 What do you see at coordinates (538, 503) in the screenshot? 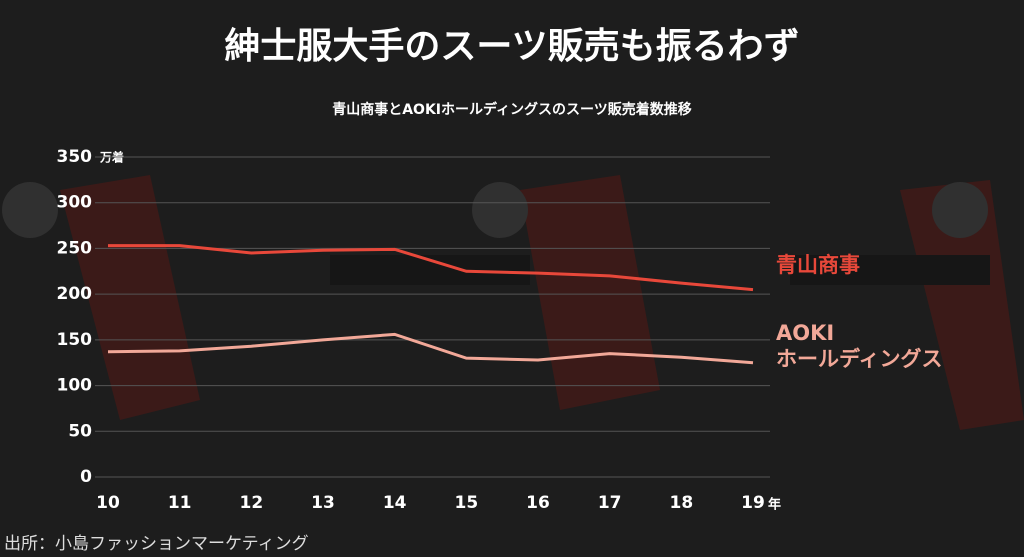
I see `x-tick-label: 16` at bounding box center [538, 503].